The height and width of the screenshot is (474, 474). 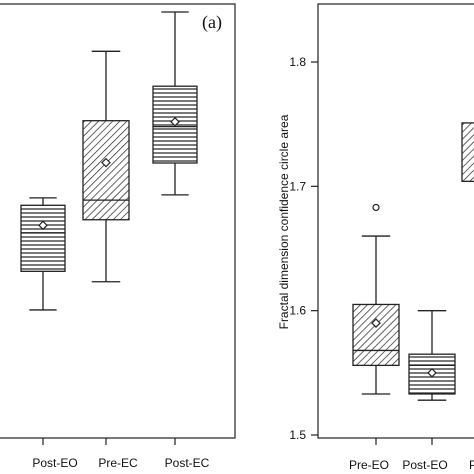 I want to click on outlier-point, so click(x=376, y=207).